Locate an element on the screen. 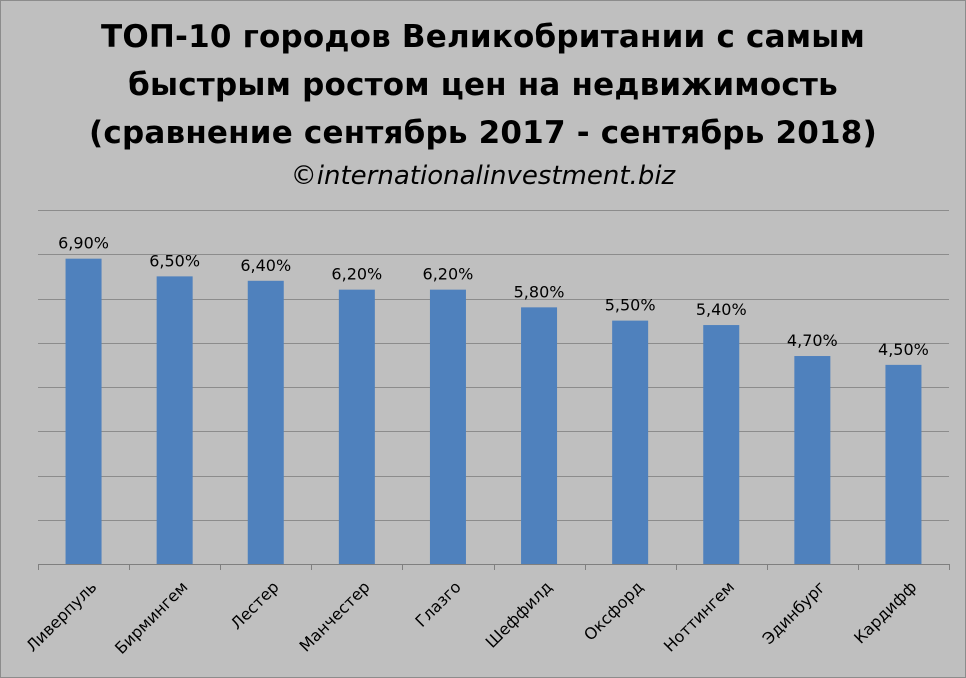 The height and width of the screenshot is (678, 966). data-label-6: 5,80% is located at coordinates (539, 291).